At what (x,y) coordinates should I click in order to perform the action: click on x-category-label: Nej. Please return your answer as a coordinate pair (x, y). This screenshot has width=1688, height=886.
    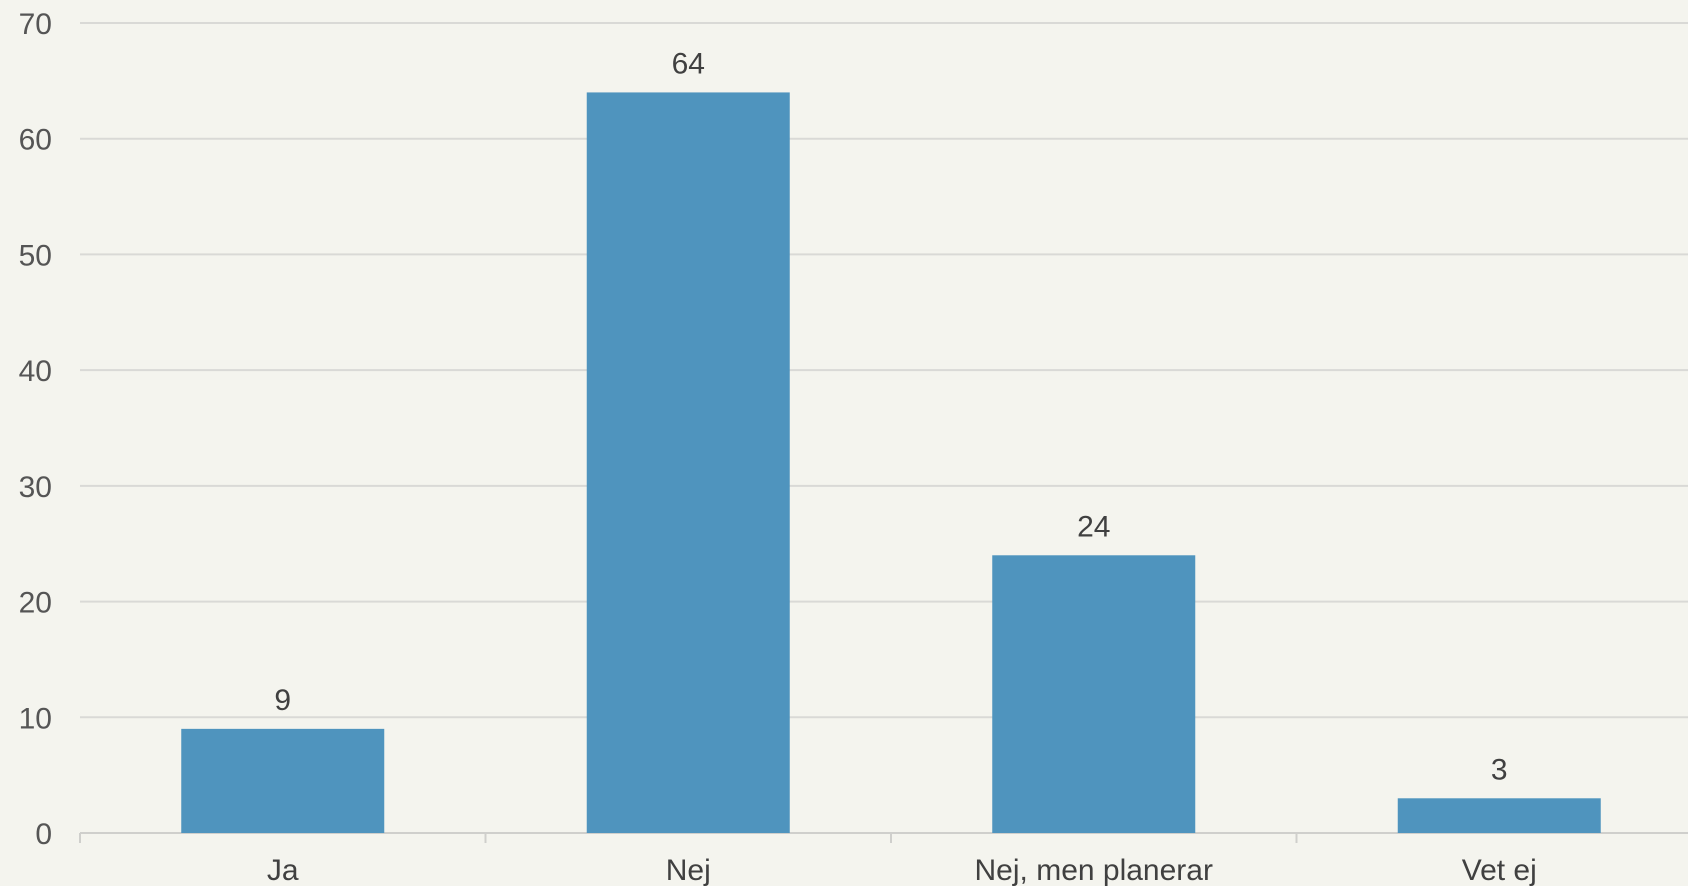
    Looking at the image, I should click on (688, 870).